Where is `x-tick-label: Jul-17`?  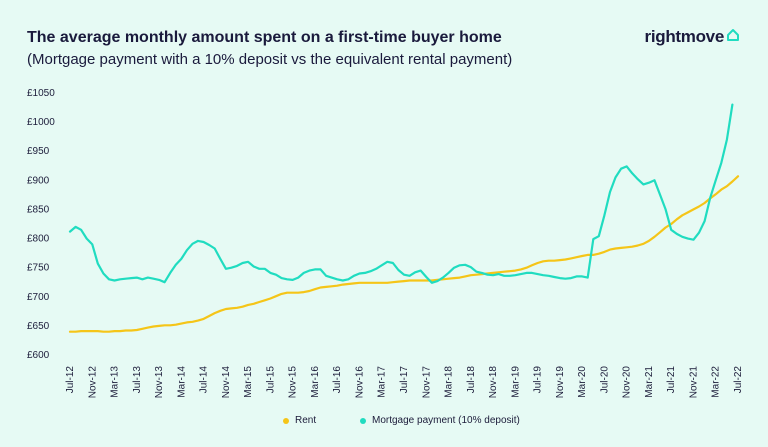 x-tick-label: Jul-17 is located at coordinates (404, 380).